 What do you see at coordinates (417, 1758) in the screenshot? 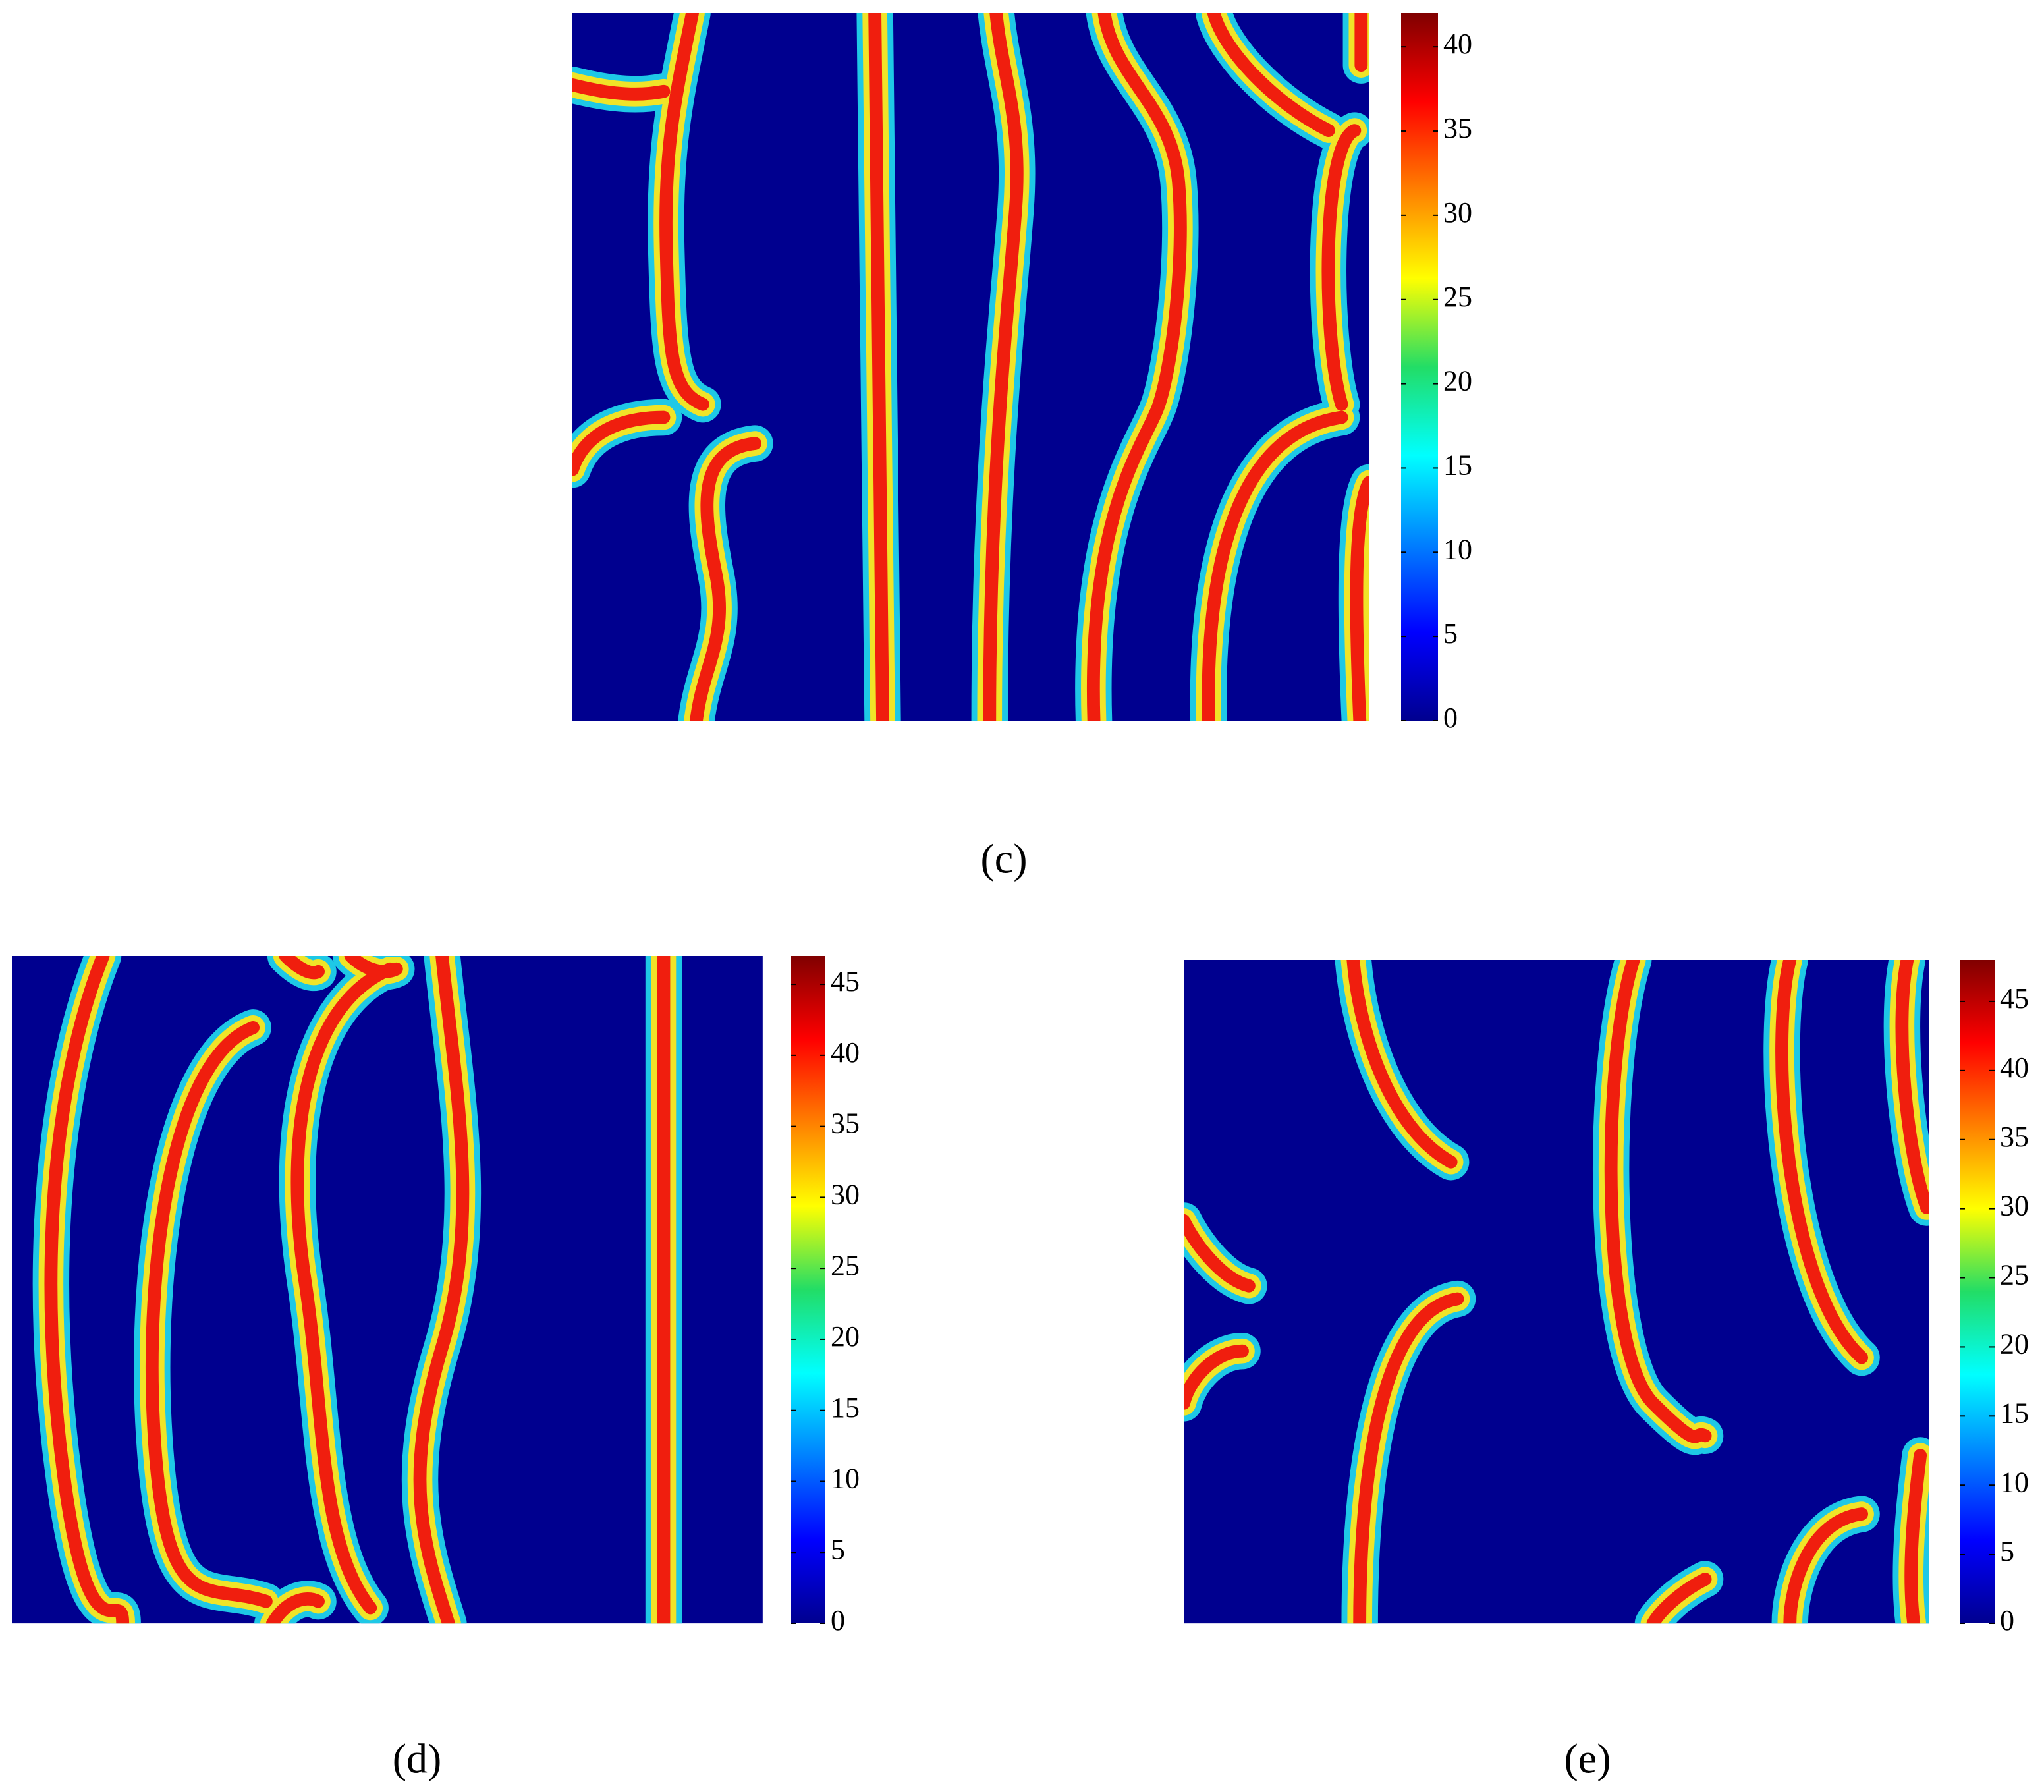
I see `panel-label: (d)` at bounding box center [417, 1758].